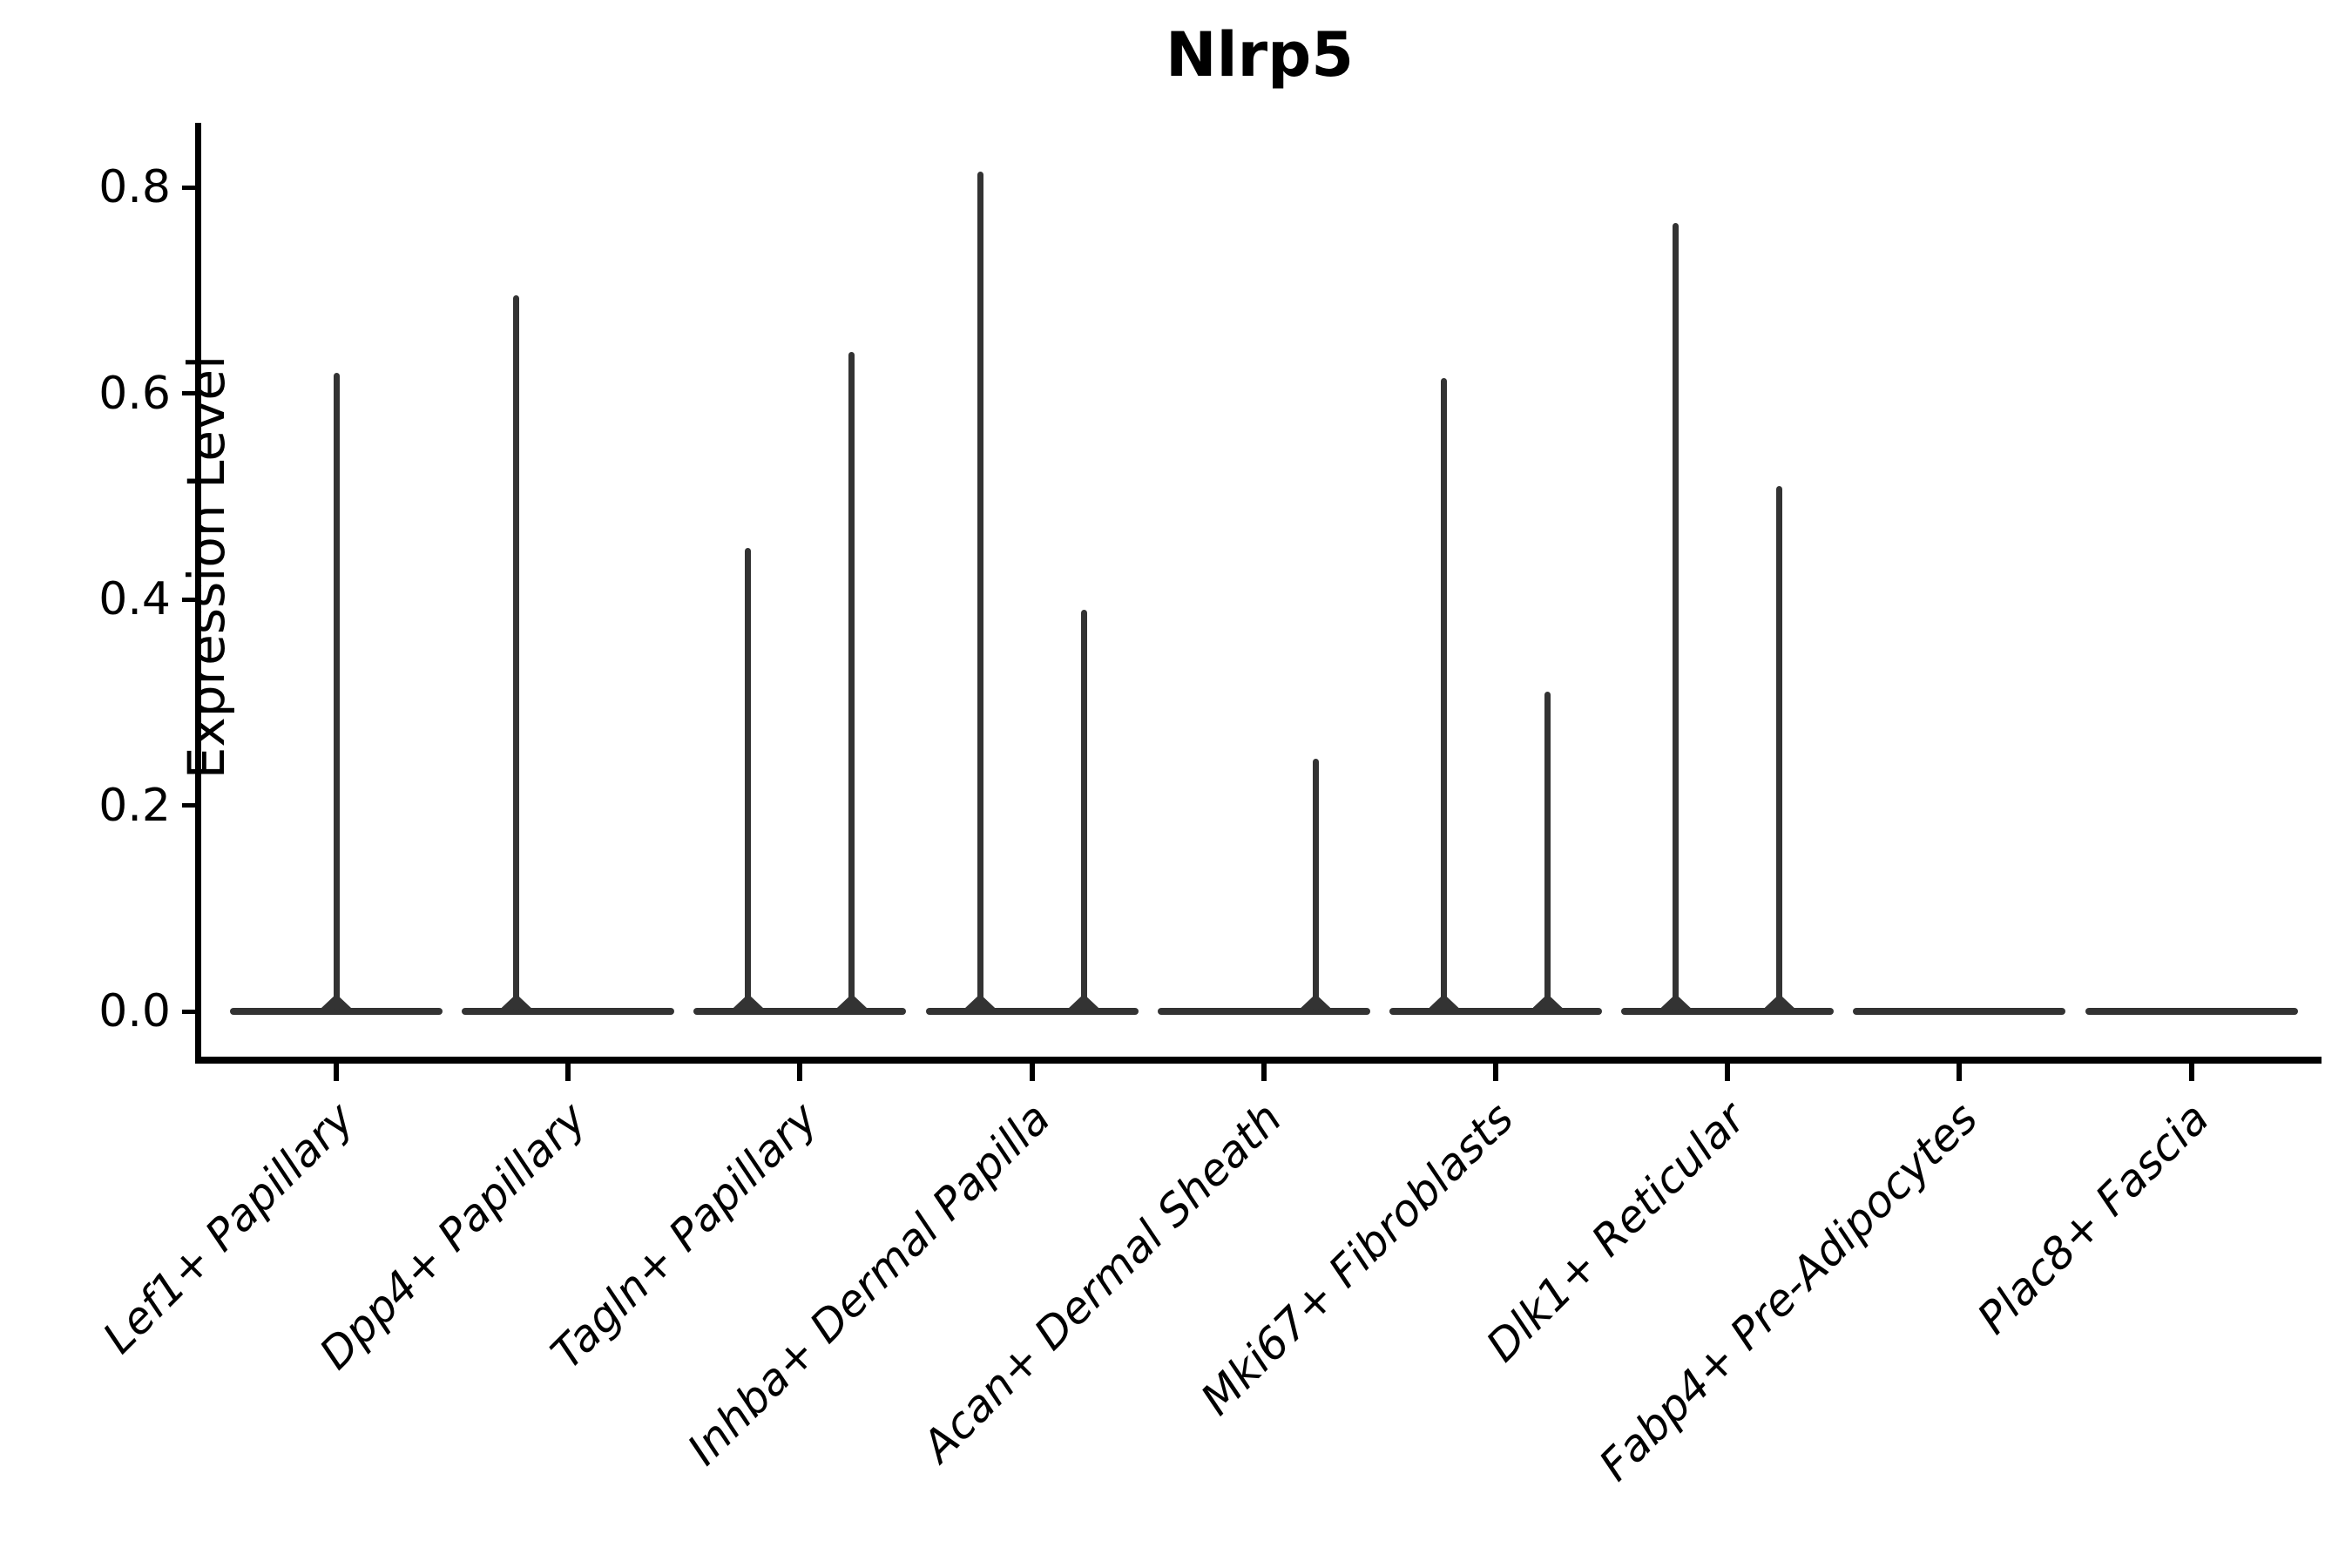 The height and width of the screenshot is (1568, 2352). I want to click on x-tick-label: Fabp4+ Pre-Adipocytes, so click(1788, 1291).